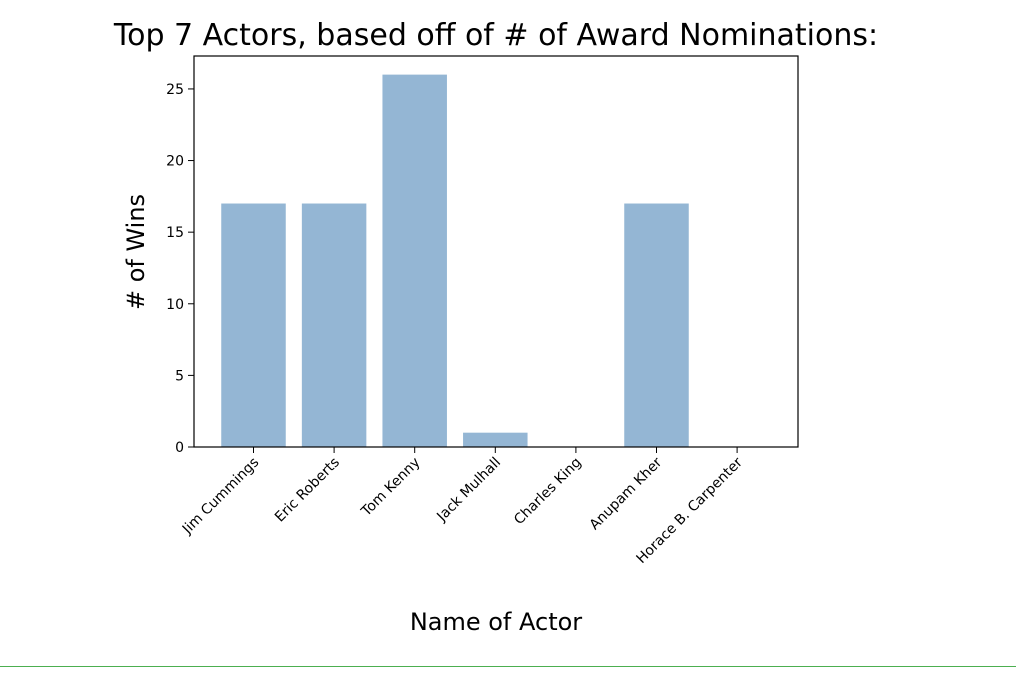 This screenshot has height=678, width=1016. What do you see at coordinates (175, 305) in the screenshot?
I see `y-tick-label: 10` at bounding box center [175, 305].